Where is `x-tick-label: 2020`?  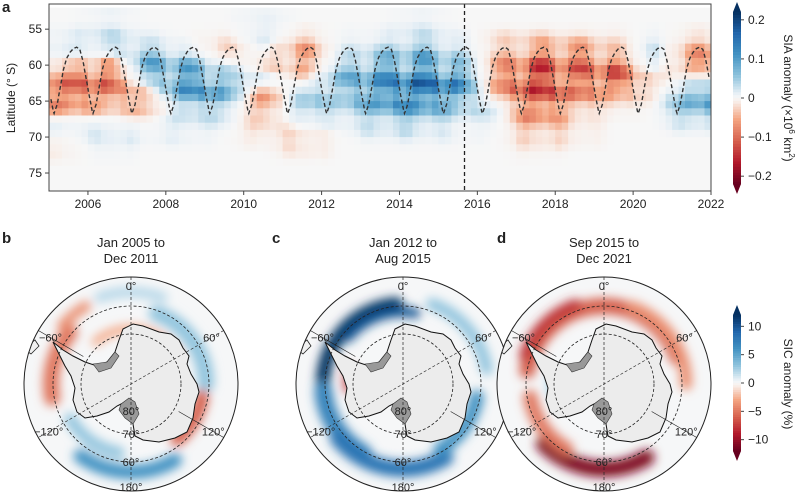 x-tick-label: 2020 is located at coordinates (633, 204).